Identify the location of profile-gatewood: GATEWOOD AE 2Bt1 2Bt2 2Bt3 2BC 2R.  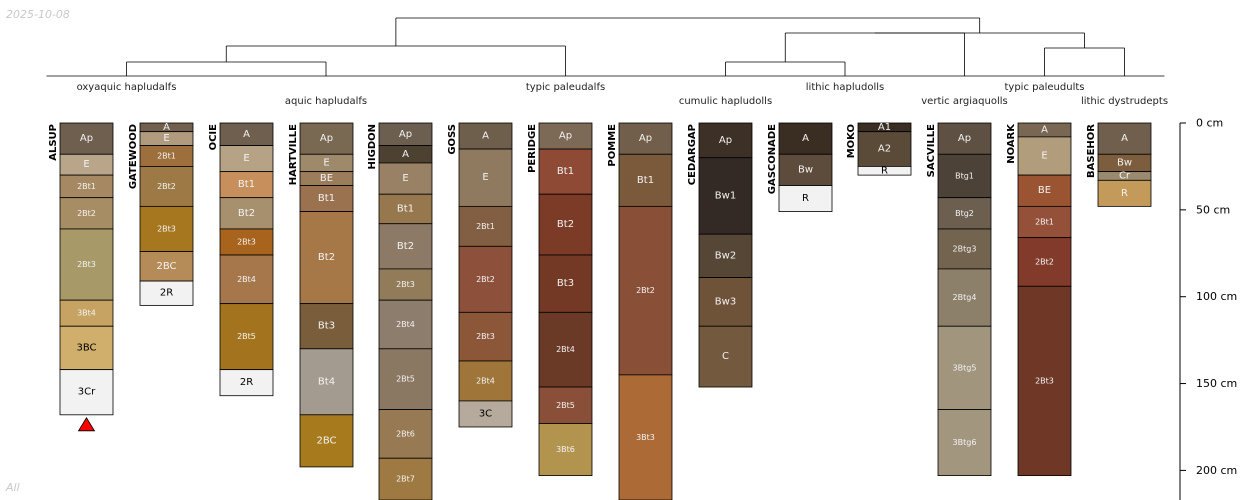
(161, 214).